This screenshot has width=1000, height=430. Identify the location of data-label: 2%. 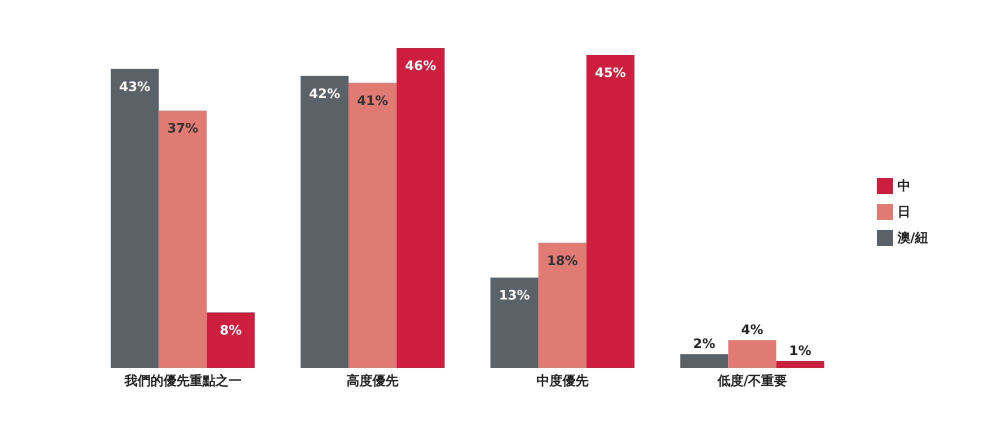
(704, 344).